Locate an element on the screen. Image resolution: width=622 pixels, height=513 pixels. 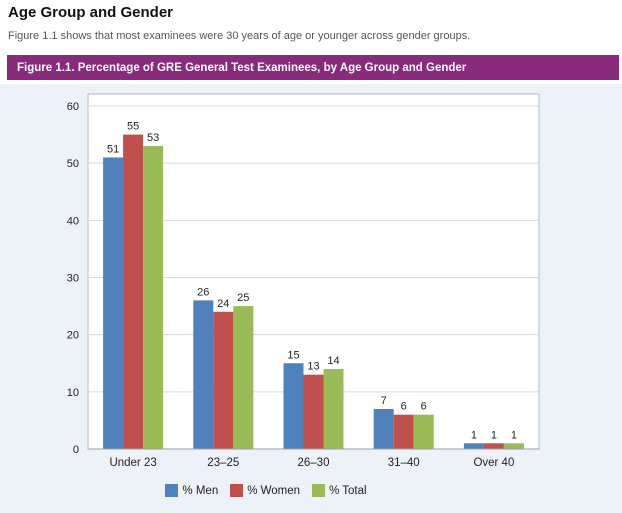
bar-value-label: 51 is located at coordinates (113, 149).